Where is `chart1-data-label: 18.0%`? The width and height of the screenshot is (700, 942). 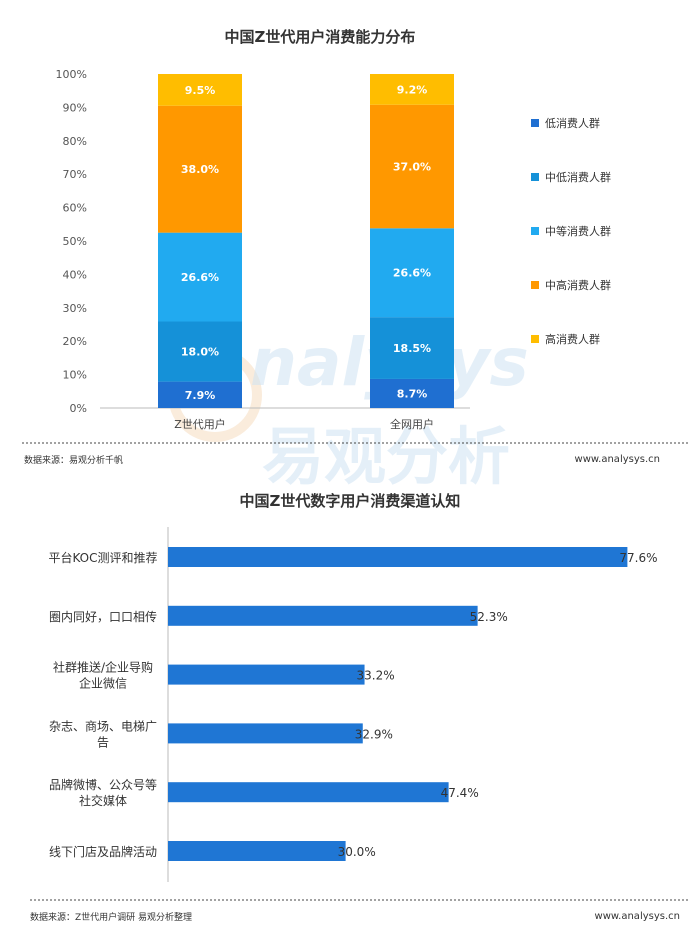
chart1-data-label: 18.0% is located at coordinates (200, 352).